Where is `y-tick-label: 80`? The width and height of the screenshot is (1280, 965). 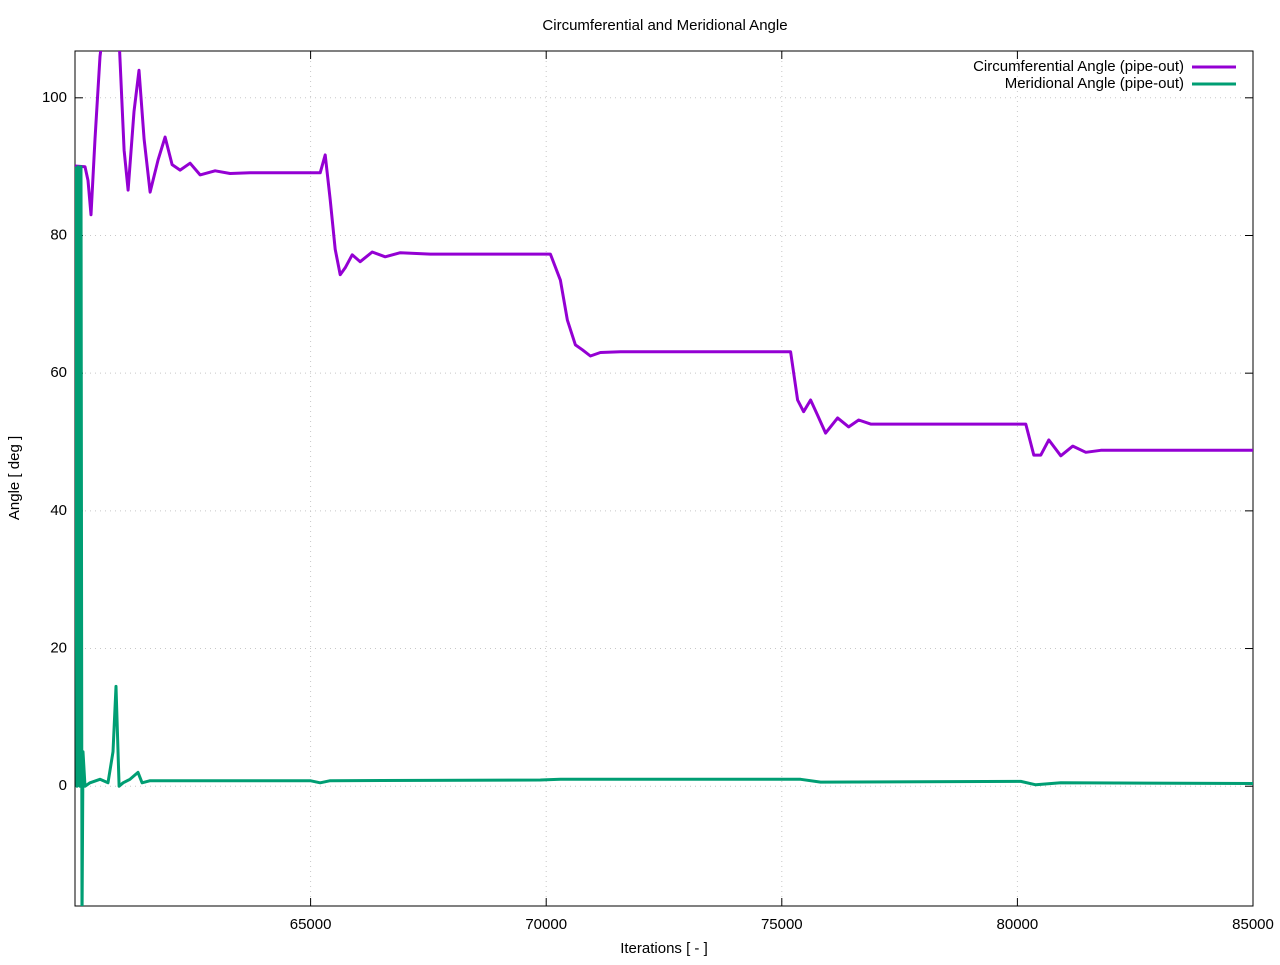
y-tick-label: 80 is located at coordinates (58, 234).